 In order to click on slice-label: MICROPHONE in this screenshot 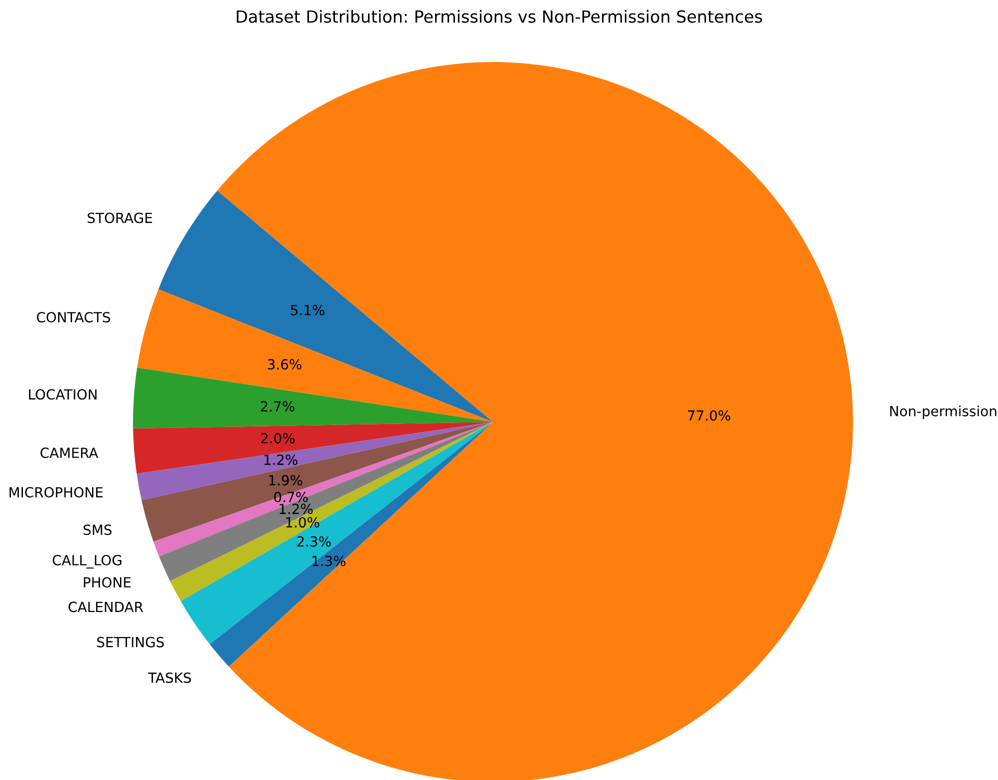, I will do `click(56, 492)`.